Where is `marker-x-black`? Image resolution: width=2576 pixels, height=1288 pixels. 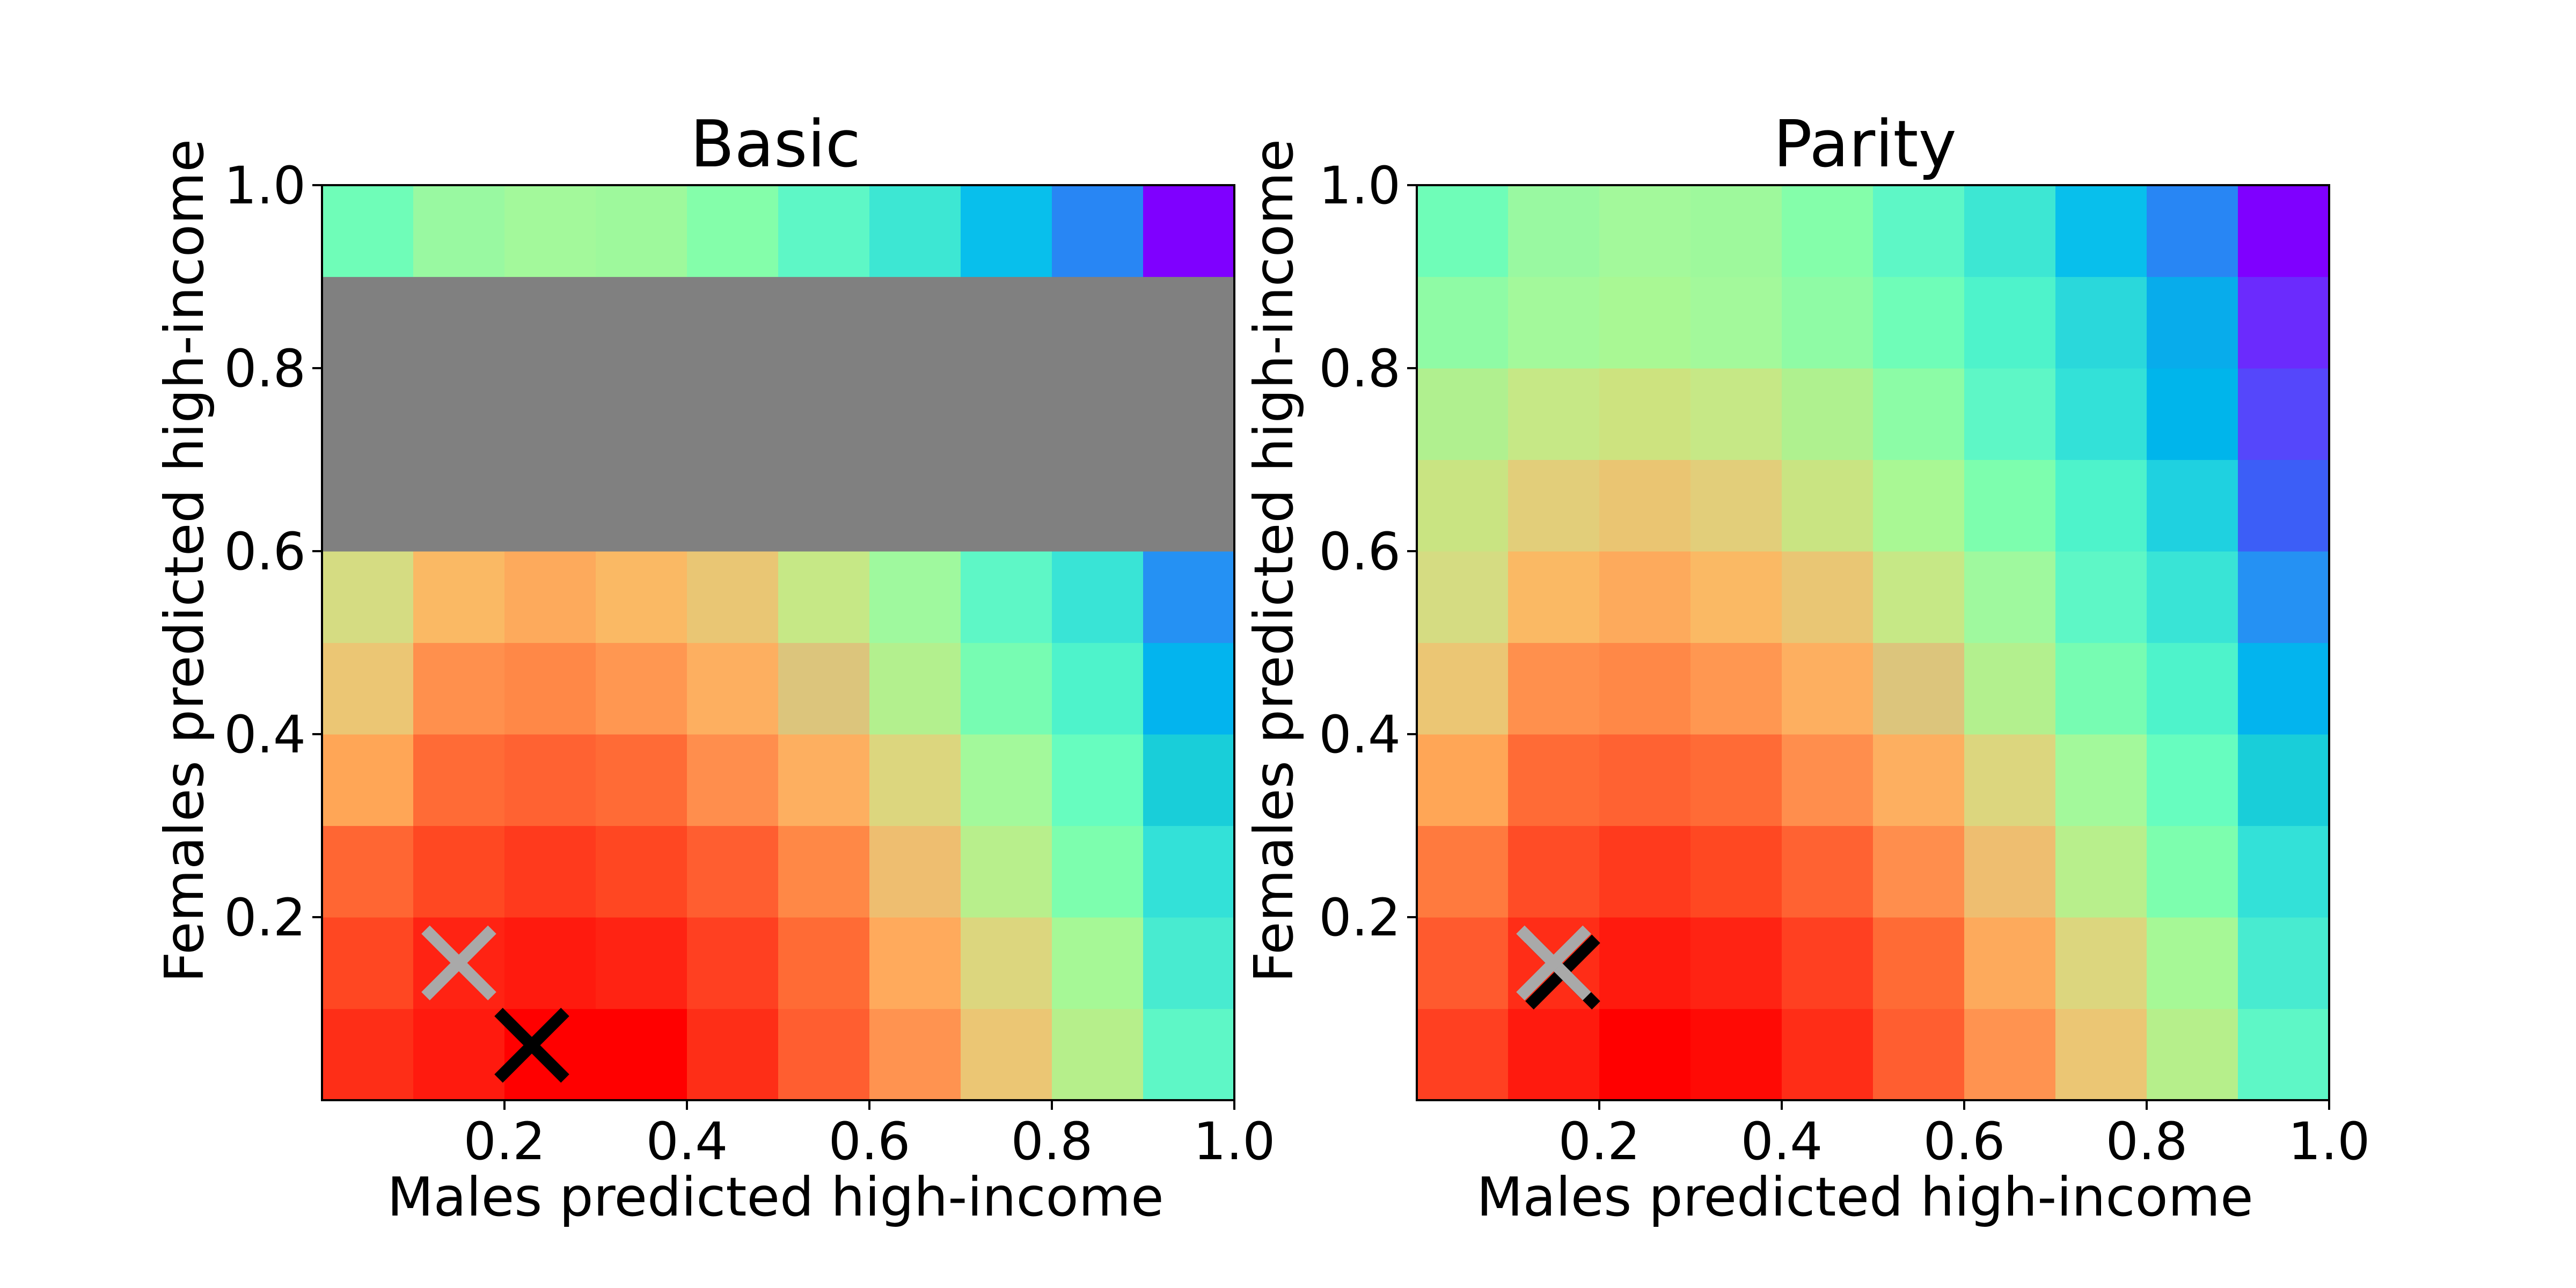
marker-x-black is located at coordinates (531, 1045).